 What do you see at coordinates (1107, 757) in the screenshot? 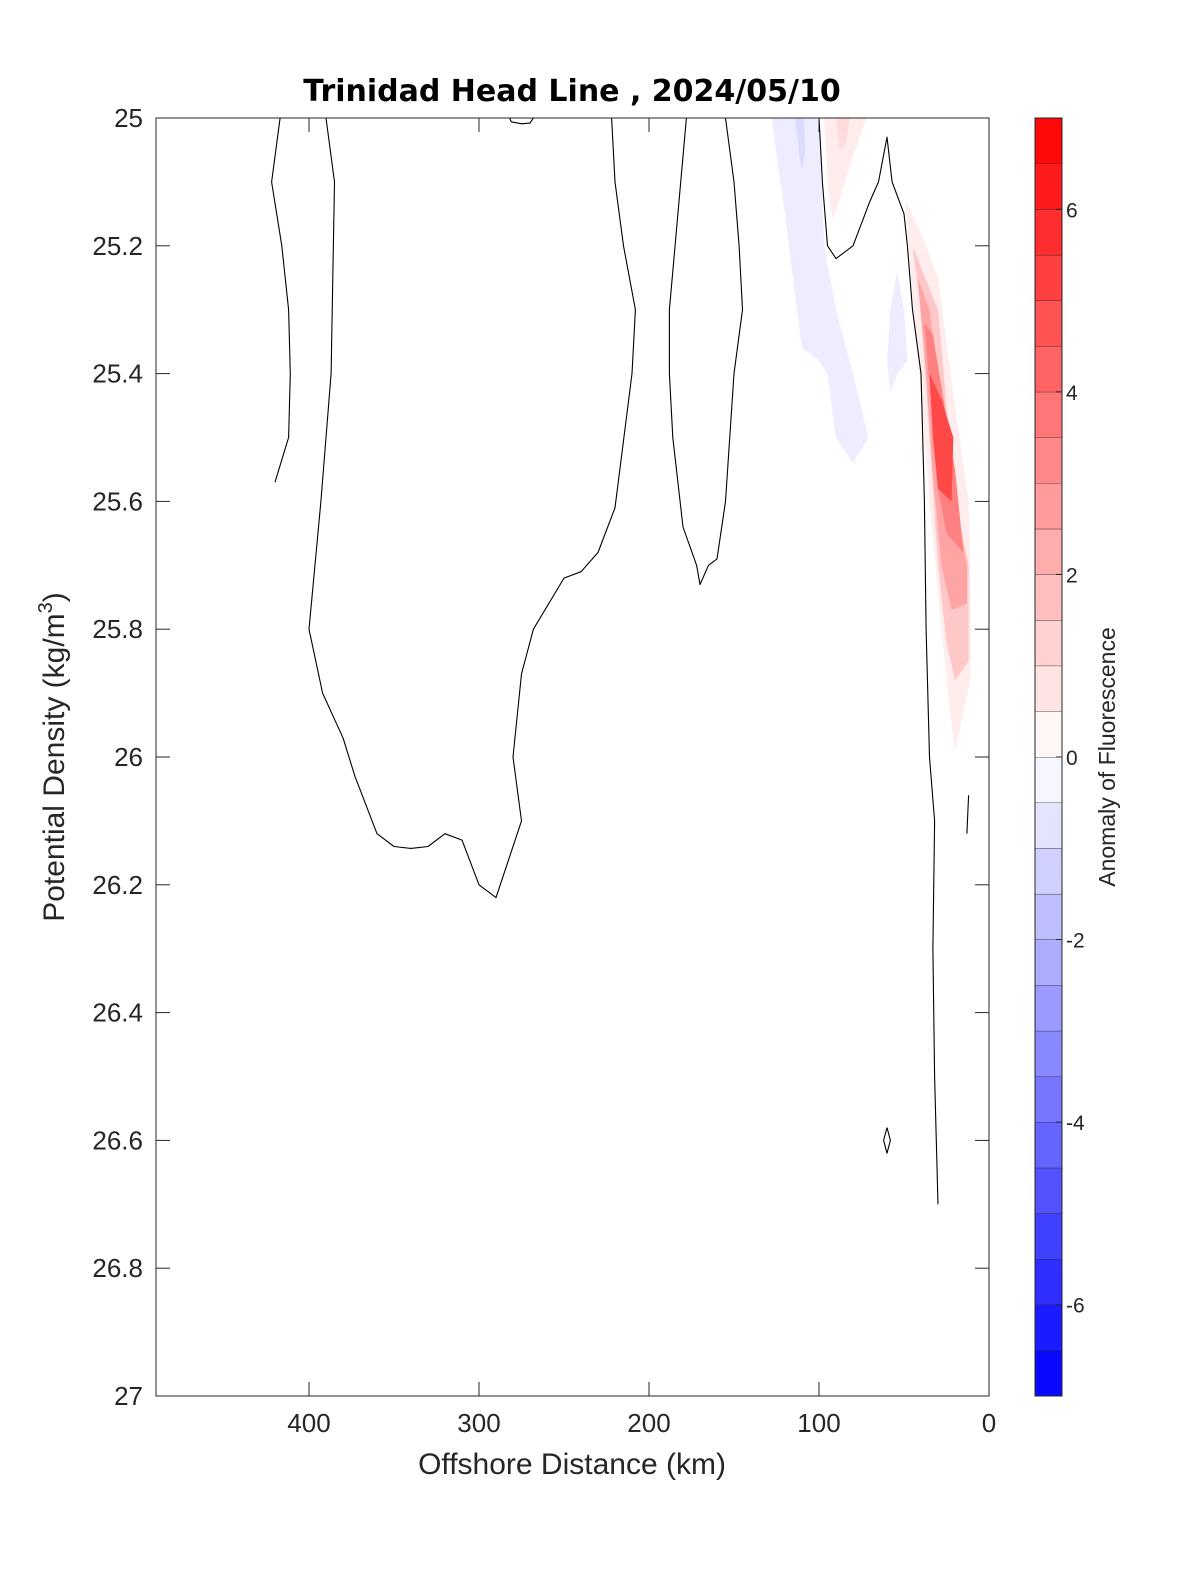
I see `colorbar-title: Anomaly of Fluorescence` at bounding box center [1107, 757].